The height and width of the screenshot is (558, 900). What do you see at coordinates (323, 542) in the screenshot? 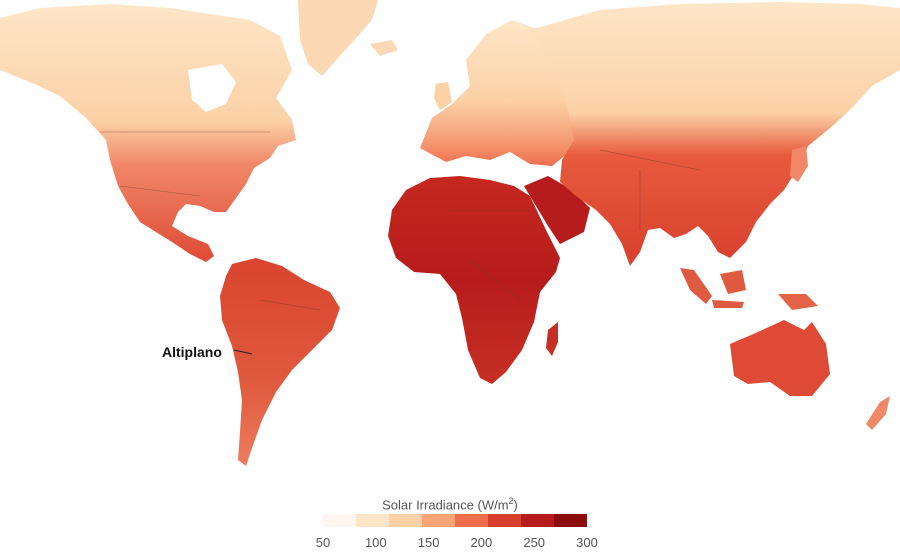
I see `legend-tick-label: 50` at bounding box center [323, 542].